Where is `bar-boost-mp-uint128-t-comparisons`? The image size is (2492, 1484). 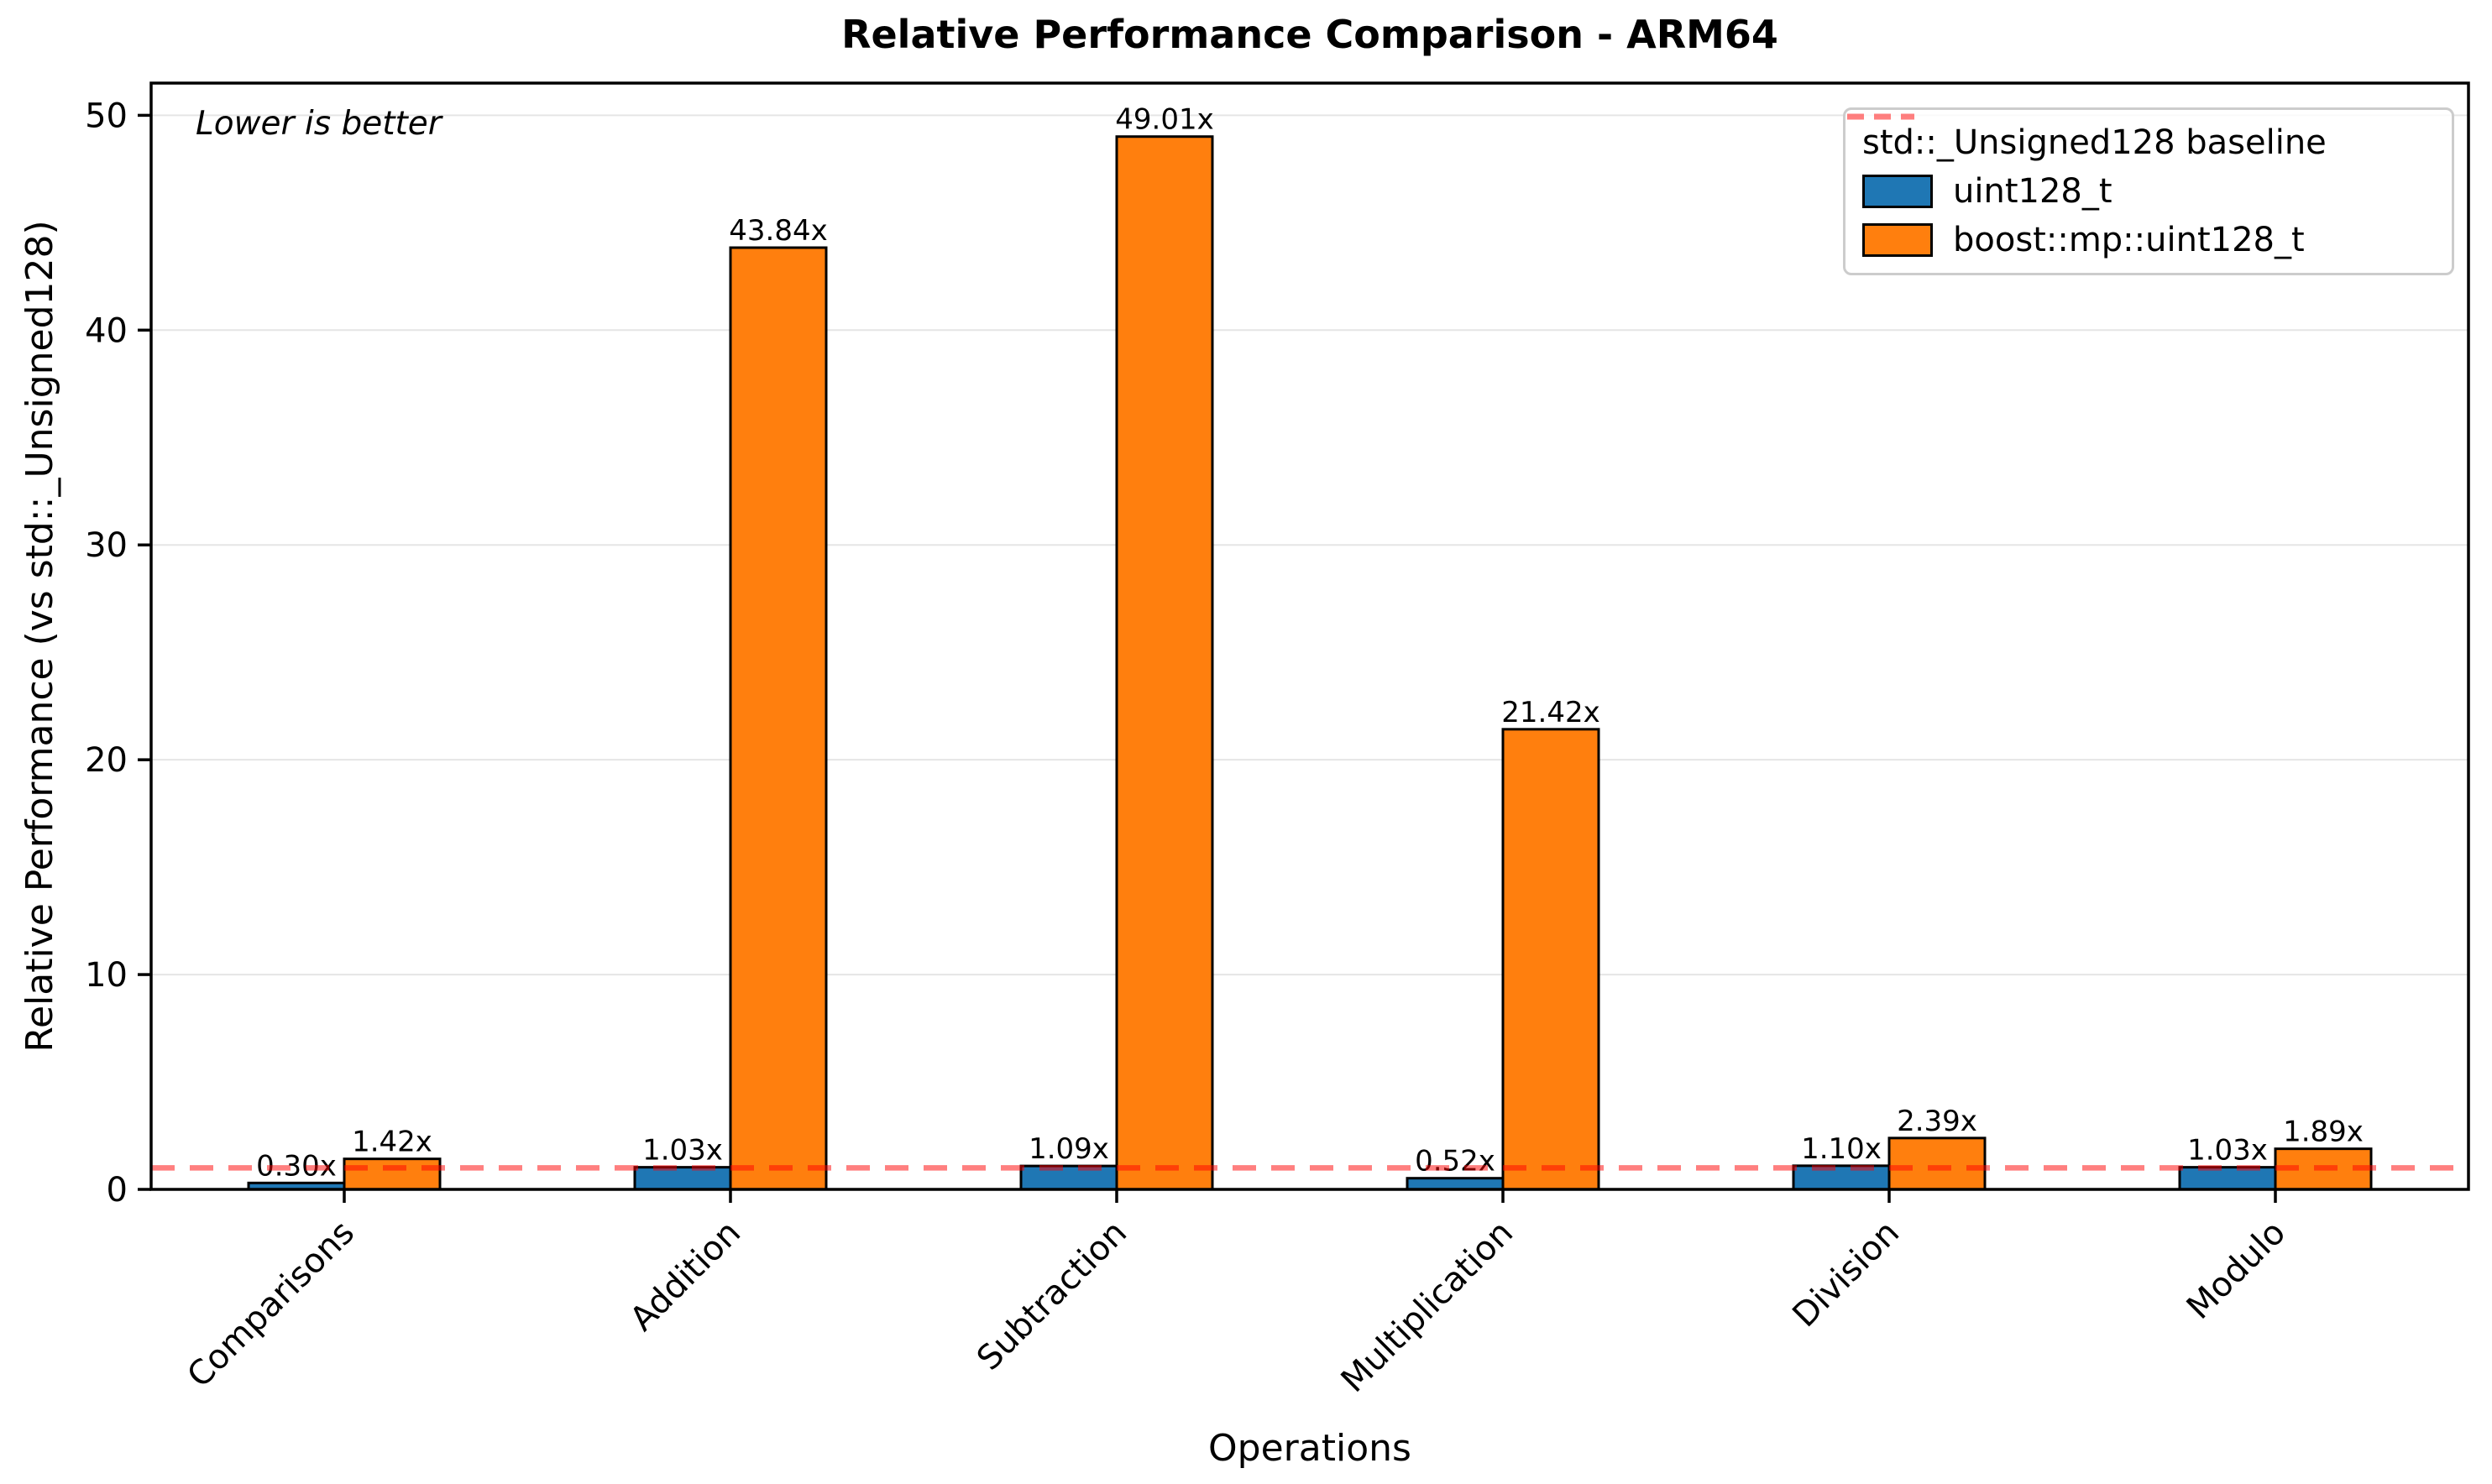 bar-boost-mp-uint128-t-comparisons is located at coordinates (393, 1174).